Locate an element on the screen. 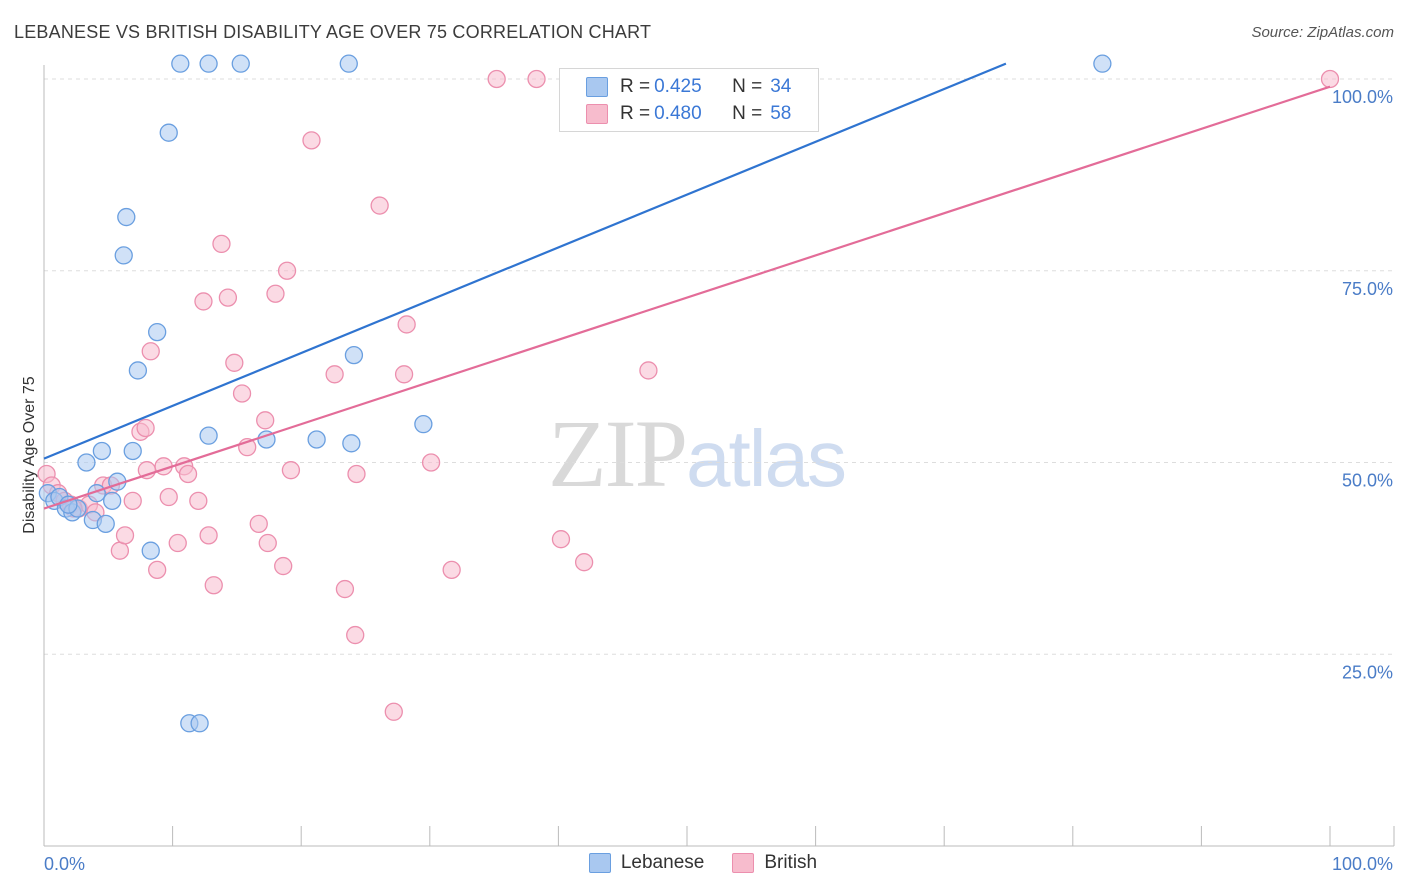 This screenshot has height=892, width=1406. x-tick-label: 100.0% is located at coordinates (1362, 864).